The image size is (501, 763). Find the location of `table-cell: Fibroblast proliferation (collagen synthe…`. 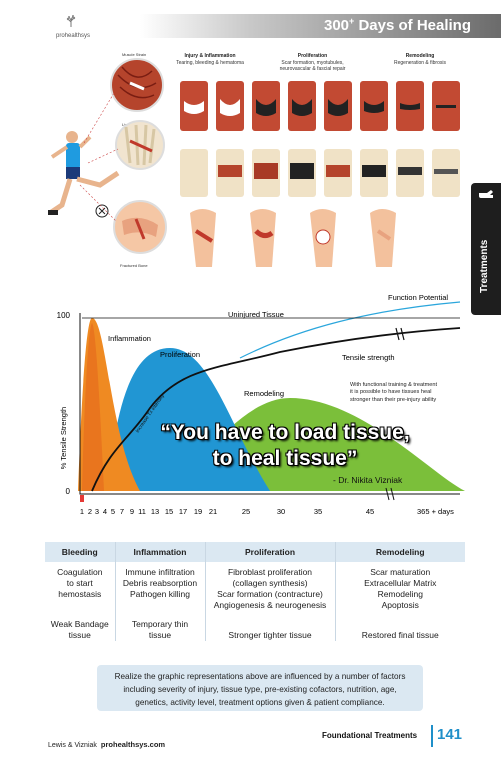

table-cell: Fibroblast proliferation (collagen synthe… is located at coordinates (269, 586).